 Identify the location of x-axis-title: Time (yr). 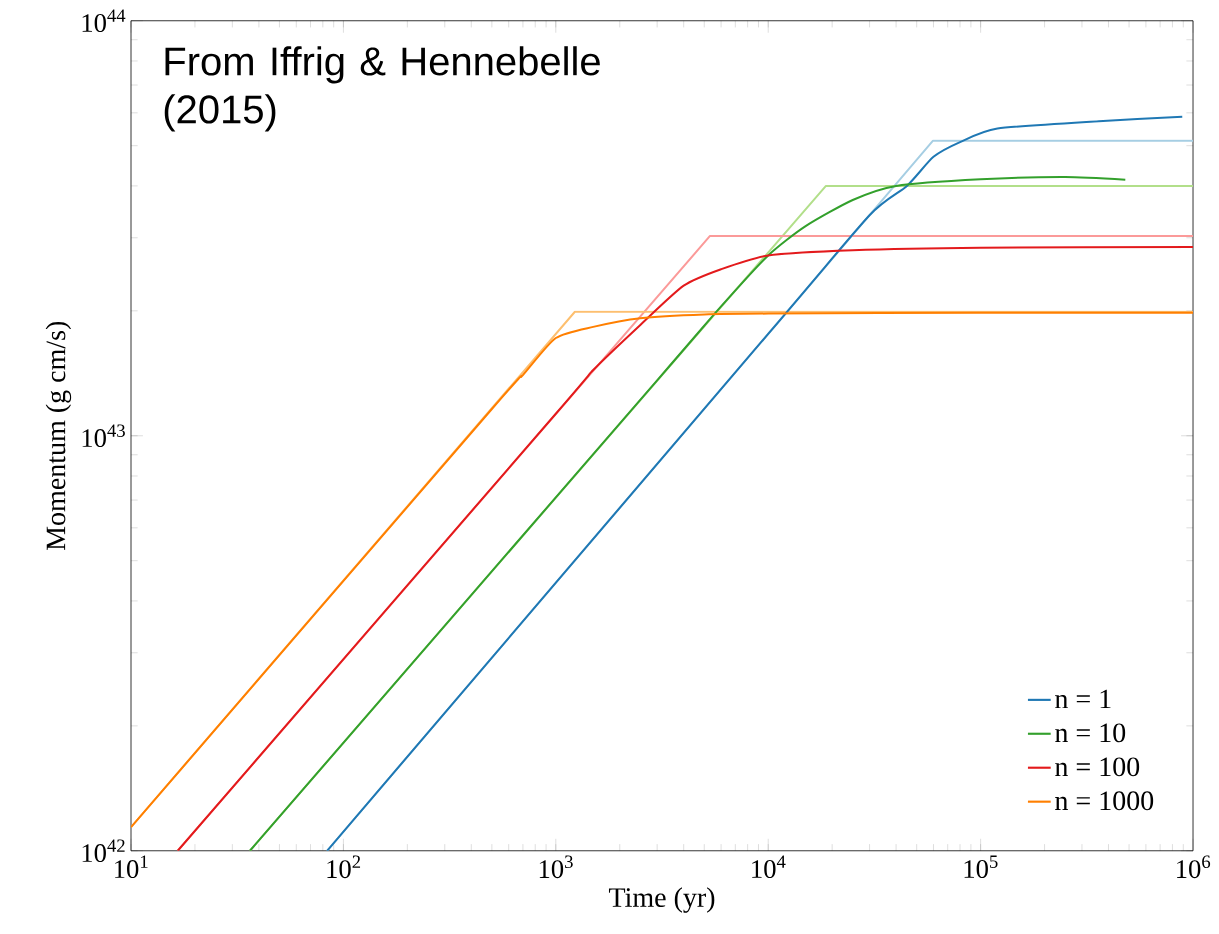
(661, 900).